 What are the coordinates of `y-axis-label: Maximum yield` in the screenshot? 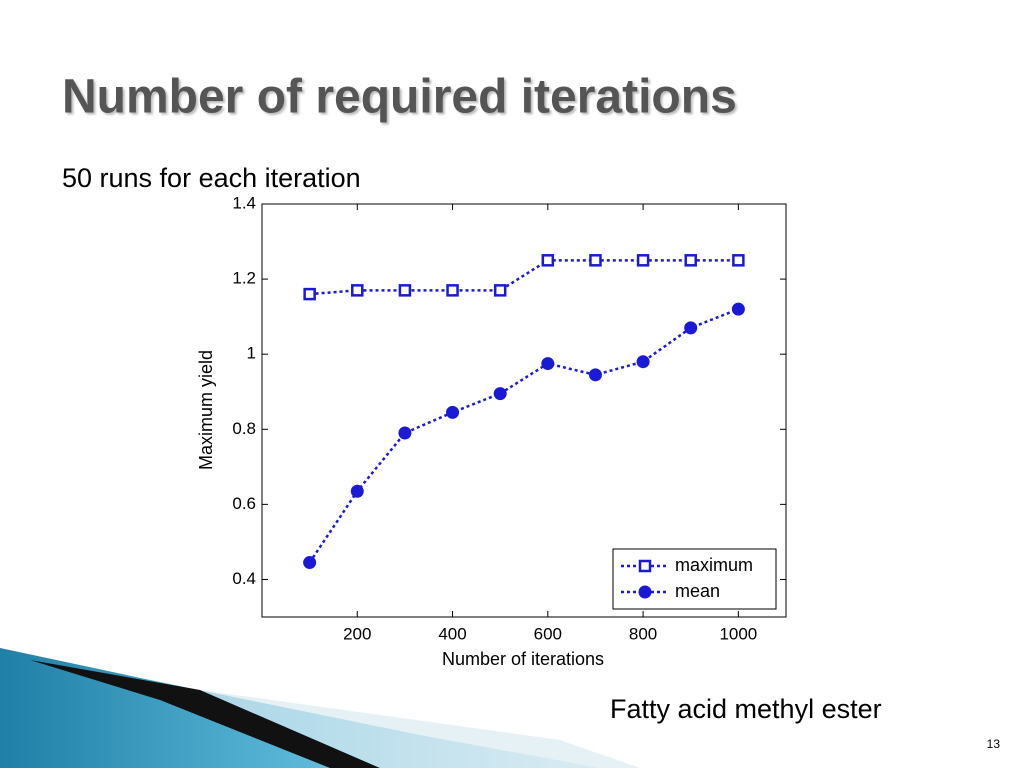 It's located at (206, 410).